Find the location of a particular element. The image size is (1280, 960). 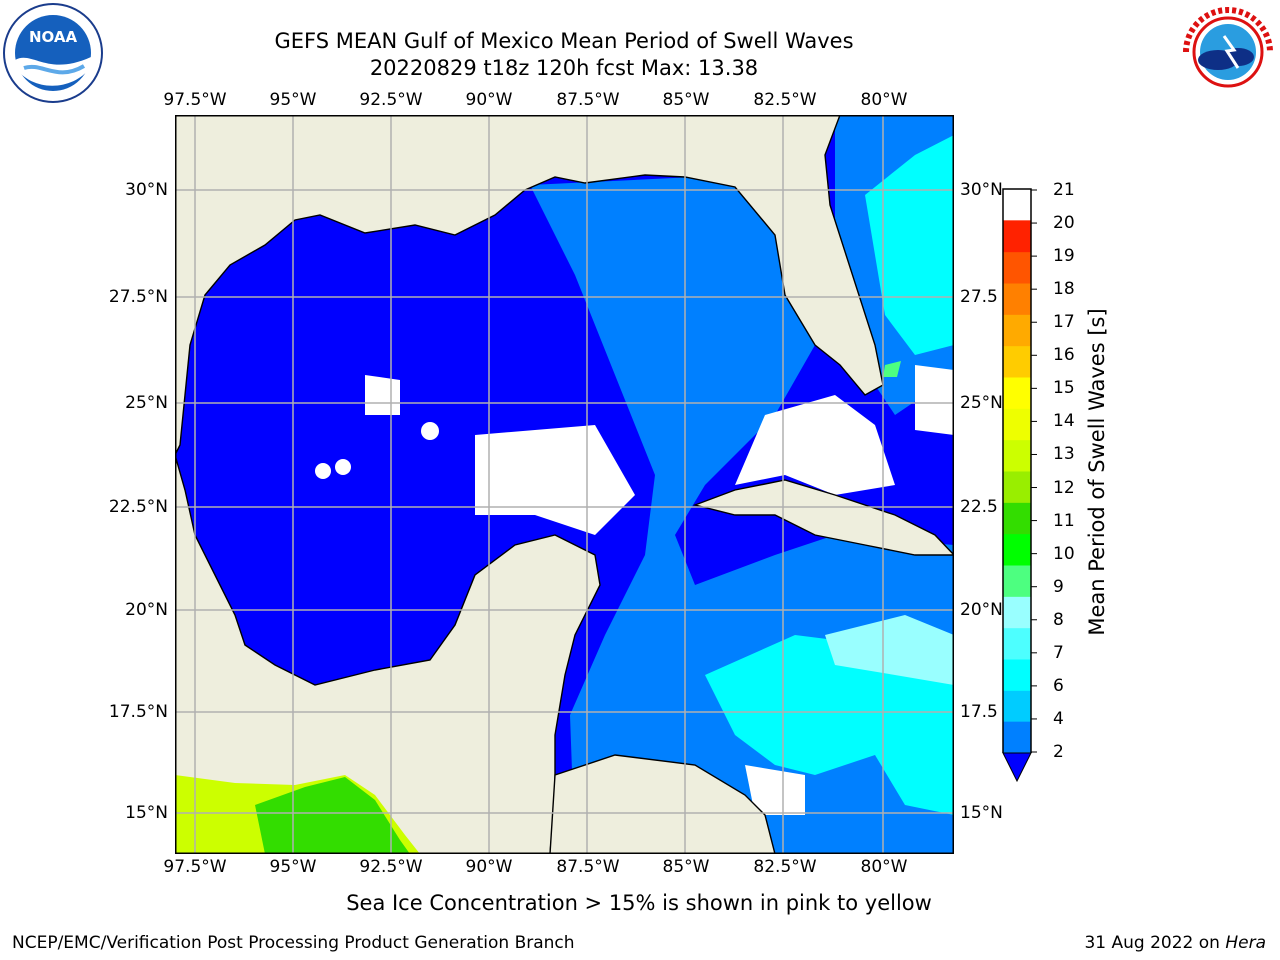

colorbar-tick-label: 21 is located at coordinates (1064, 190).